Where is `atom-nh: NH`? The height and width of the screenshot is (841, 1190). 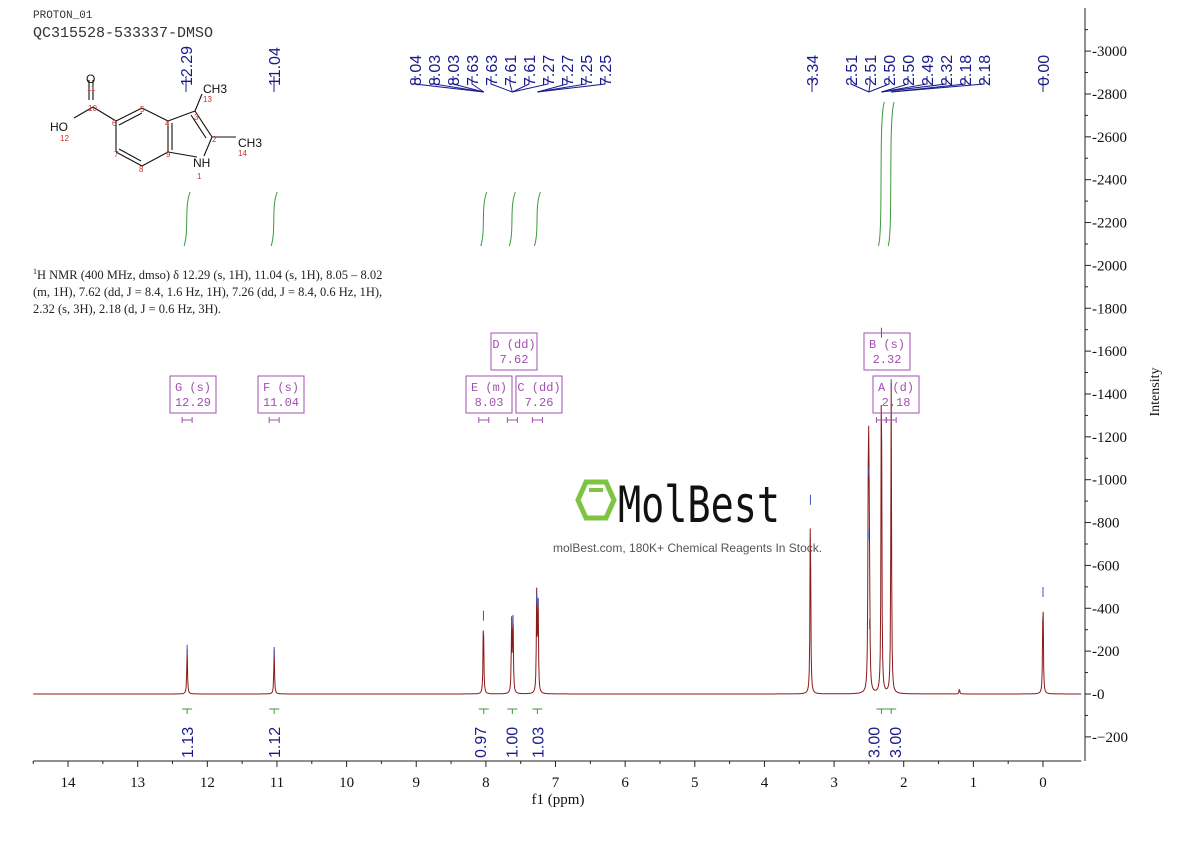
atom-nh: NH is located at coordinates (201, 163).